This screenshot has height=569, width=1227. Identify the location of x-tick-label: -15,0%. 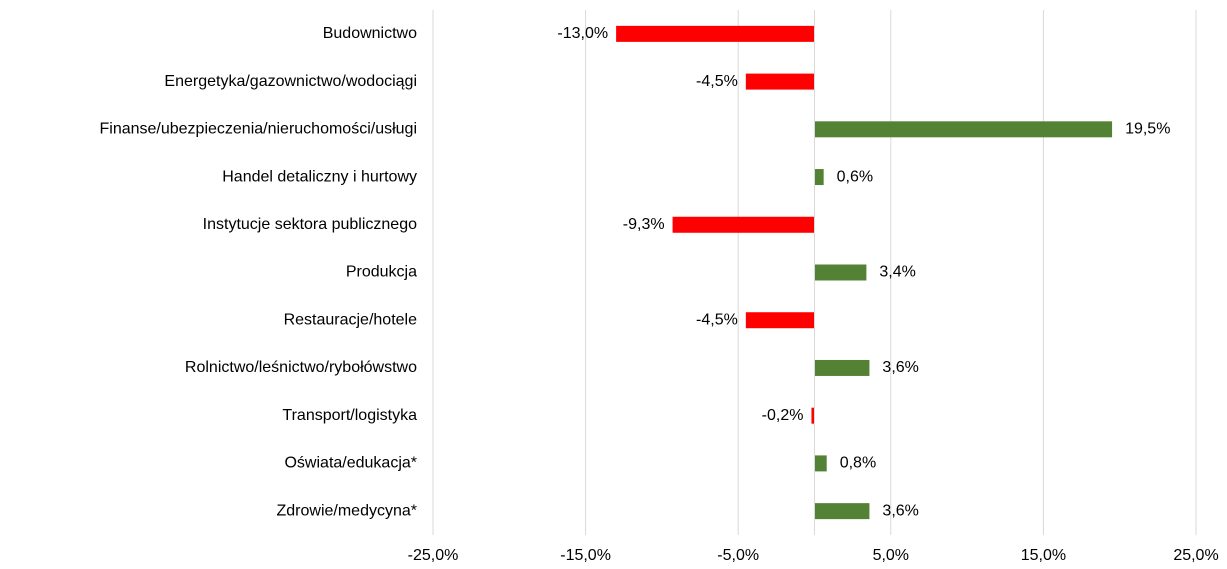
(585, 555).